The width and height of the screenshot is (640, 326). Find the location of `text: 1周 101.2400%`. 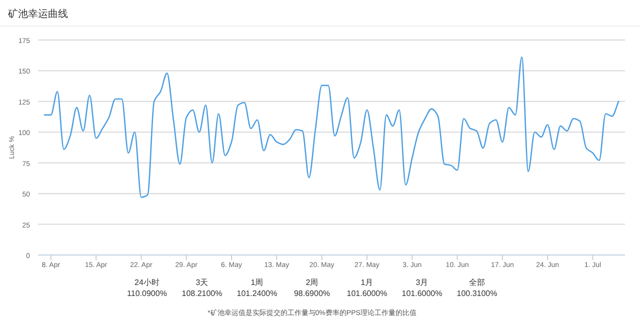

text: 1周 101.2400% is located at coordinates (257, 288).